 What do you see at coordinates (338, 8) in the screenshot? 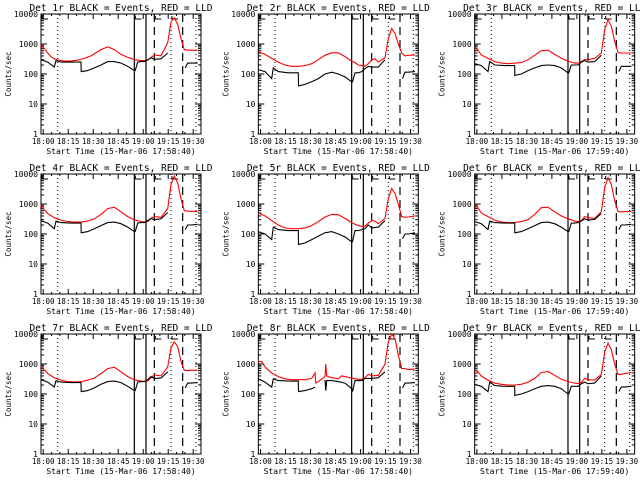
I see `panel-title: Det 2r BLACK = Events, RED = LLD` at bounding box center [338, 8].